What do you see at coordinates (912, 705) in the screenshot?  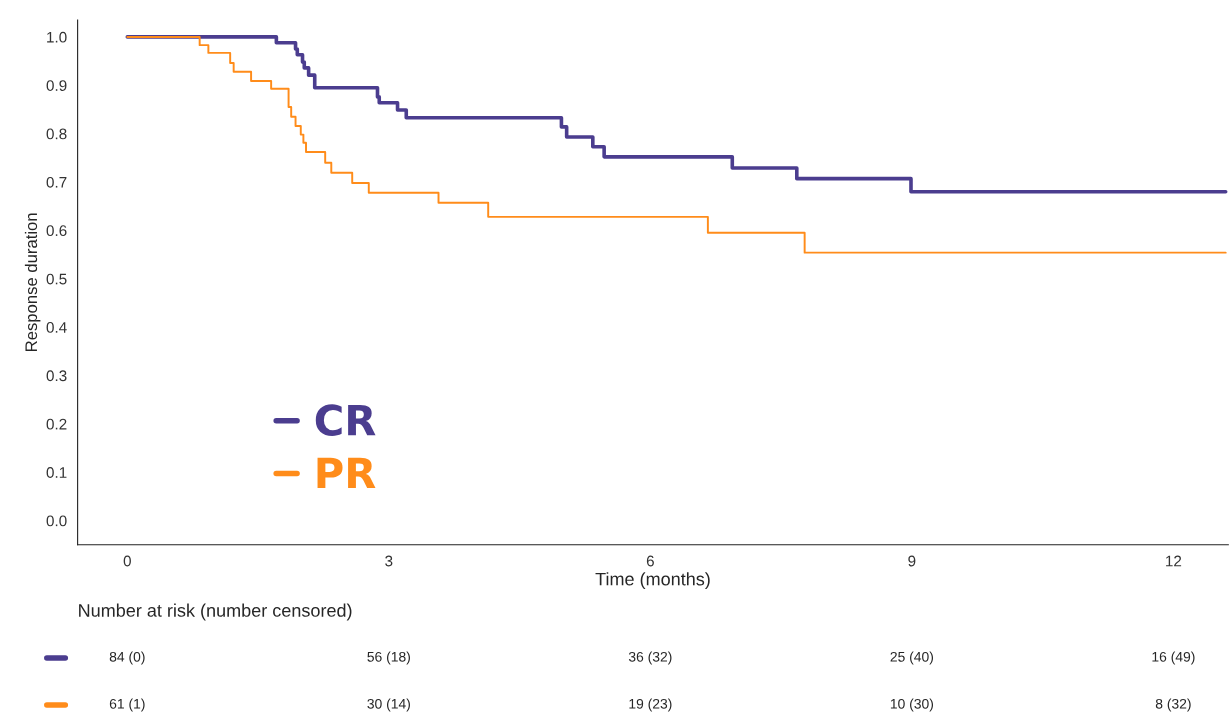 I see `text: 10 (30)` at bounding box center [912, 705].